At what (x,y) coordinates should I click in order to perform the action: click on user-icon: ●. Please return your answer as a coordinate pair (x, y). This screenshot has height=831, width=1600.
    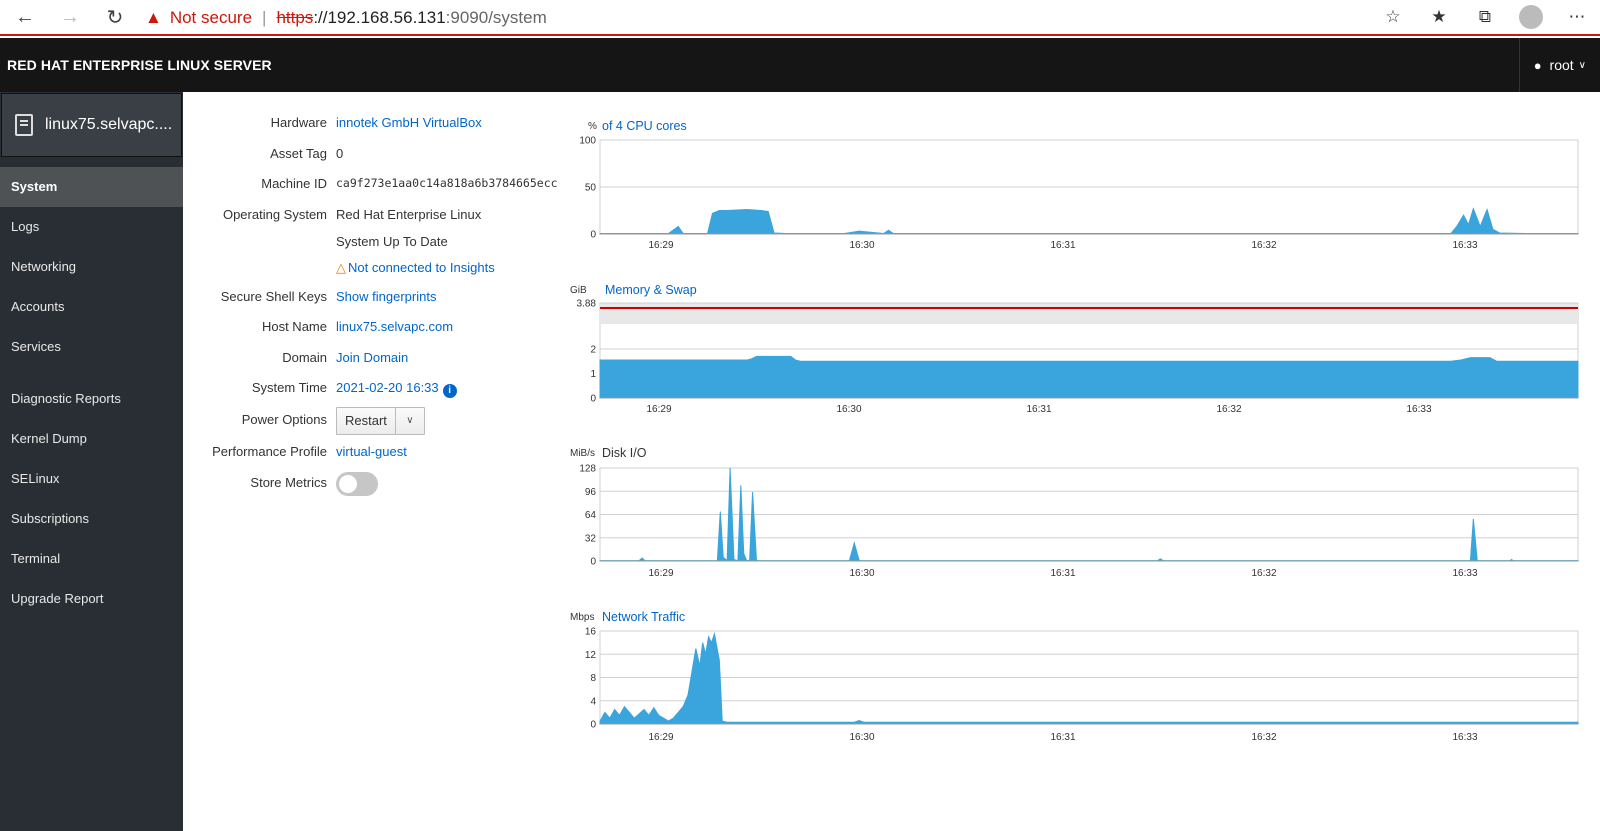
    Looking at the image, I should click on (1537, 65).